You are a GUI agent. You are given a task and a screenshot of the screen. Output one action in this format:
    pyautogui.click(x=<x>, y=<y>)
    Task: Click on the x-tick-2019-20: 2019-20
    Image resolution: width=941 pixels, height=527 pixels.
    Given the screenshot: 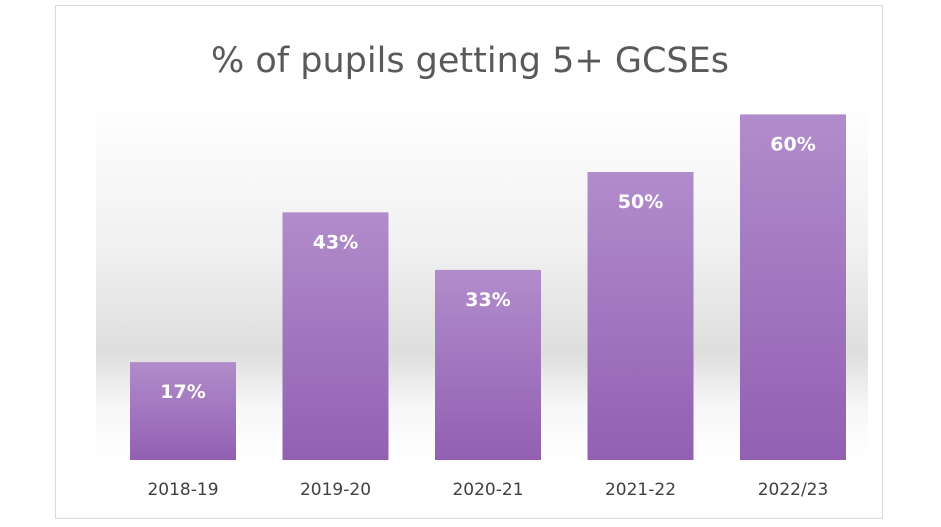 What is the action you would take?
    pyautogui.click(x=335, y=490)
    